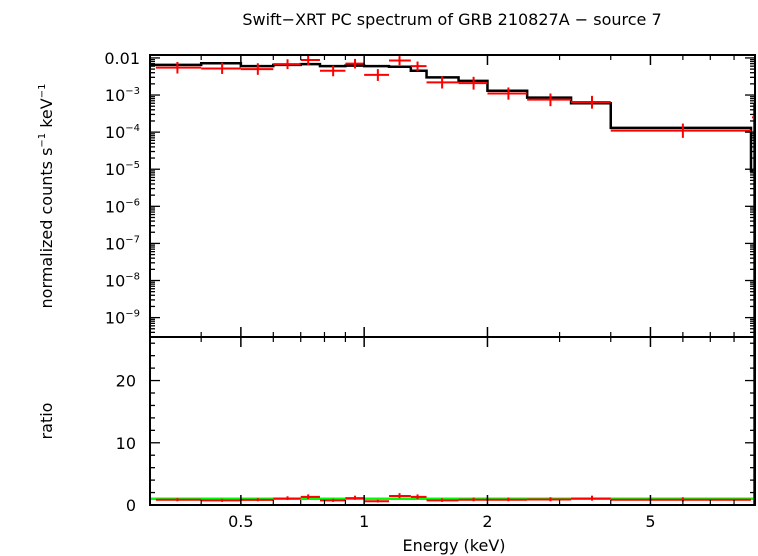 The image size is (758, 556). Describe the element at coordinates (122, 132) in the screenshot. I see `y-tick-label: 10⁻⁴` at that location.